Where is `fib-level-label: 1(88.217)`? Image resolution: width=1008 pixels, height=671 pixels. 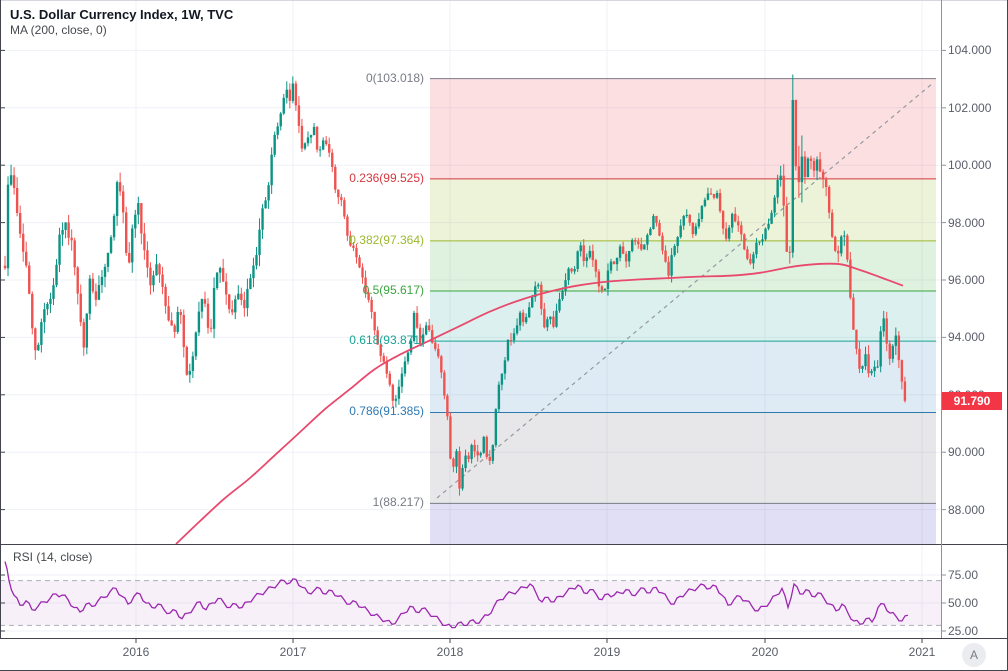
fib-level-label: 1(88.217) is located at coordinates (398, 502).